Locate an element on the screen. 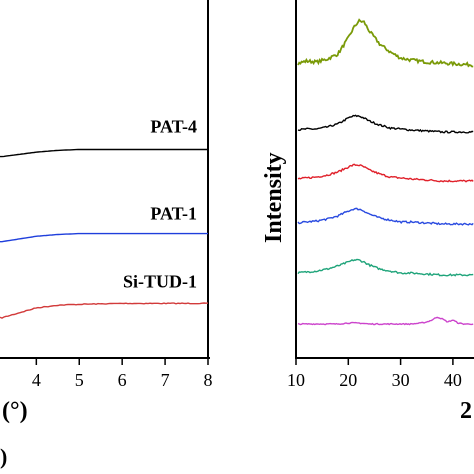 Image resolution: width=474 pixels, height=474 pixels. left-plot-curve-label: Si-TUD-1 is located at coordinates (160, 281).